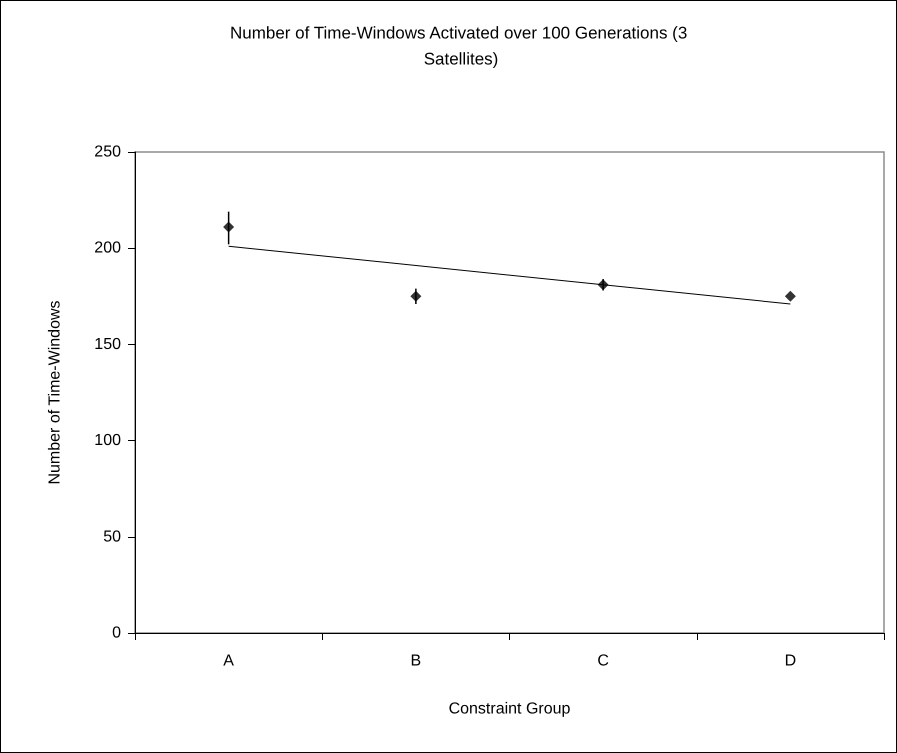 This screenshot has height=753, width=897. What do you see at coordinates (603, 661) in the screenshot?
I see `x-tick-label: C` at bounding box center [603, 661].